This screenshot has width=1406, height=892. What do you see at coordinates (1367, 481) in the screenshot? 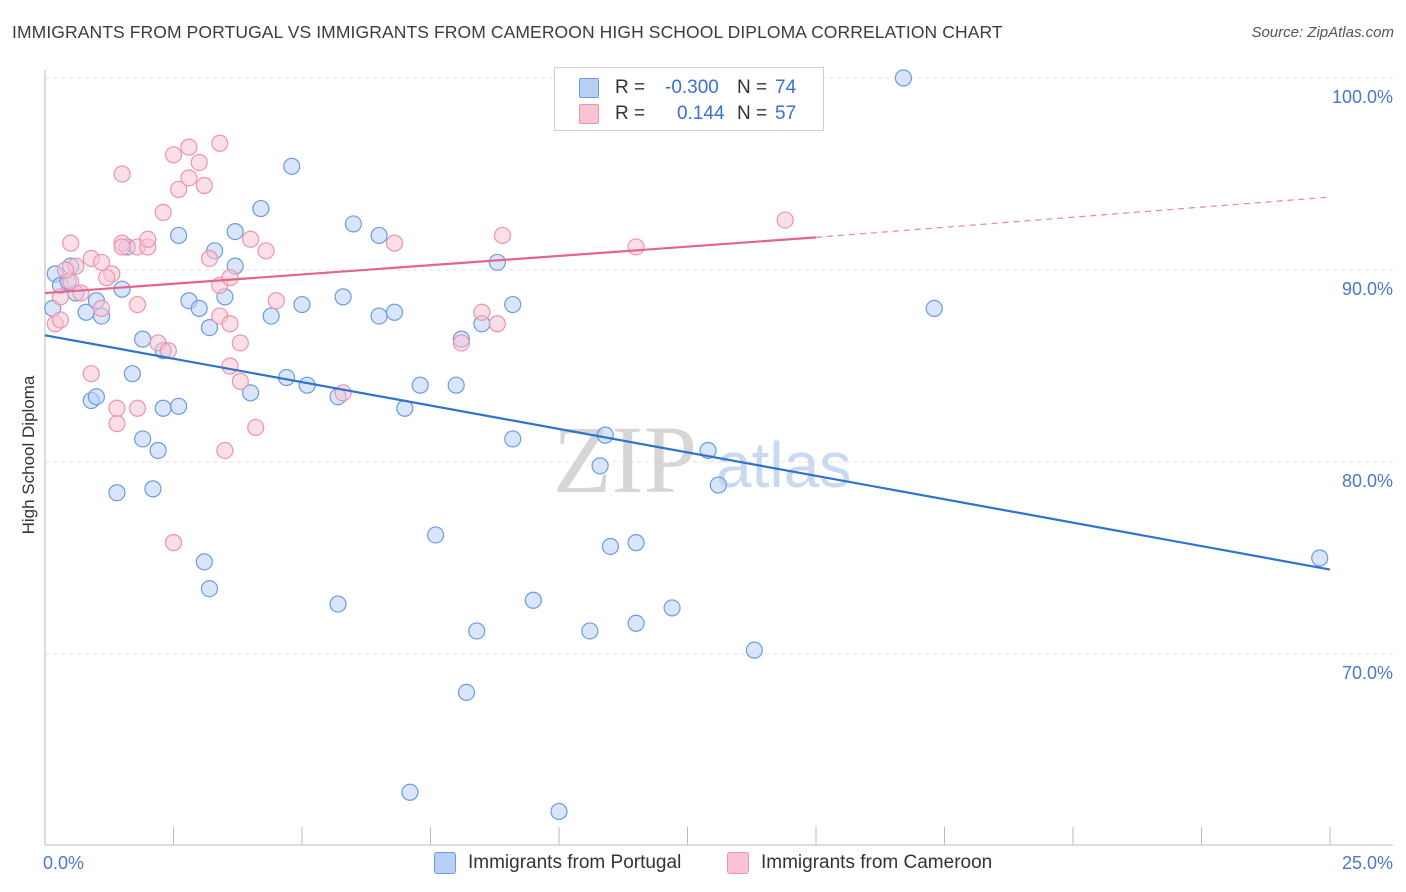
I see `y-tick-label: 80.0%` at bounding box center [1367, 481].